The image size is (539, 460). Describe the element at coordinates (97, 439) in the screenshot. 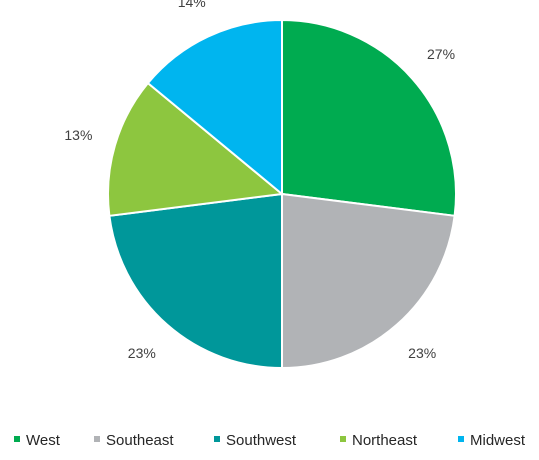

I see `legend-swatch-southeast` at that location.